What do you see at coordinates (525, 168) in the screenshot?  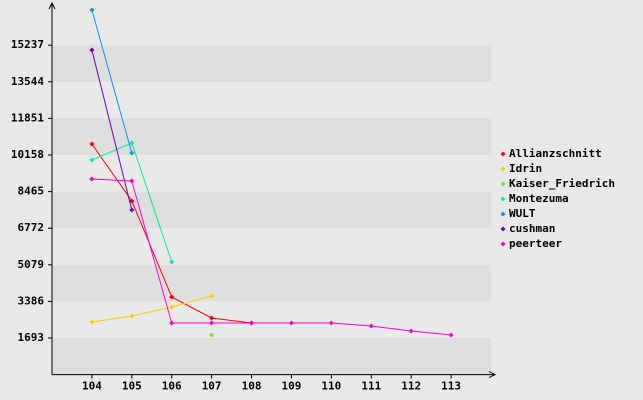 I see `legend-label: Idrin` at bounding box center [525, 168].